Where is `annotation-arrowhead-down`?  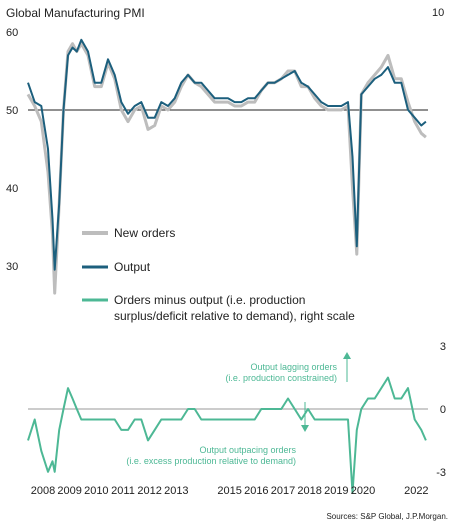 annotation-arrowhead-down is located at coordinates (305, 428).